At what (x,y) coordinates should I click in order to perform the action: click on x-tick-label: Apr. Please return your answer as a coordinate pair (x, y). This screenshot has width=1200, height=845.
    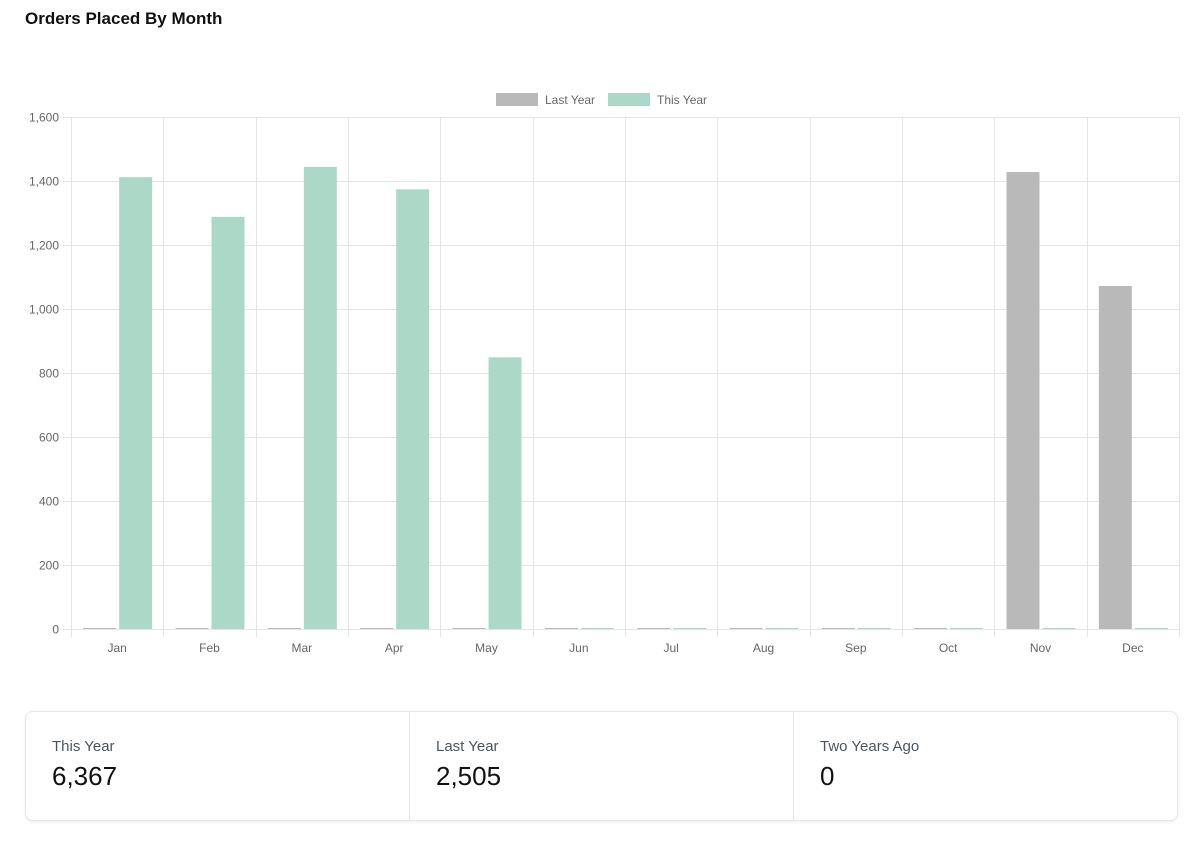
    Looking at the image, I should click on (394, 648).